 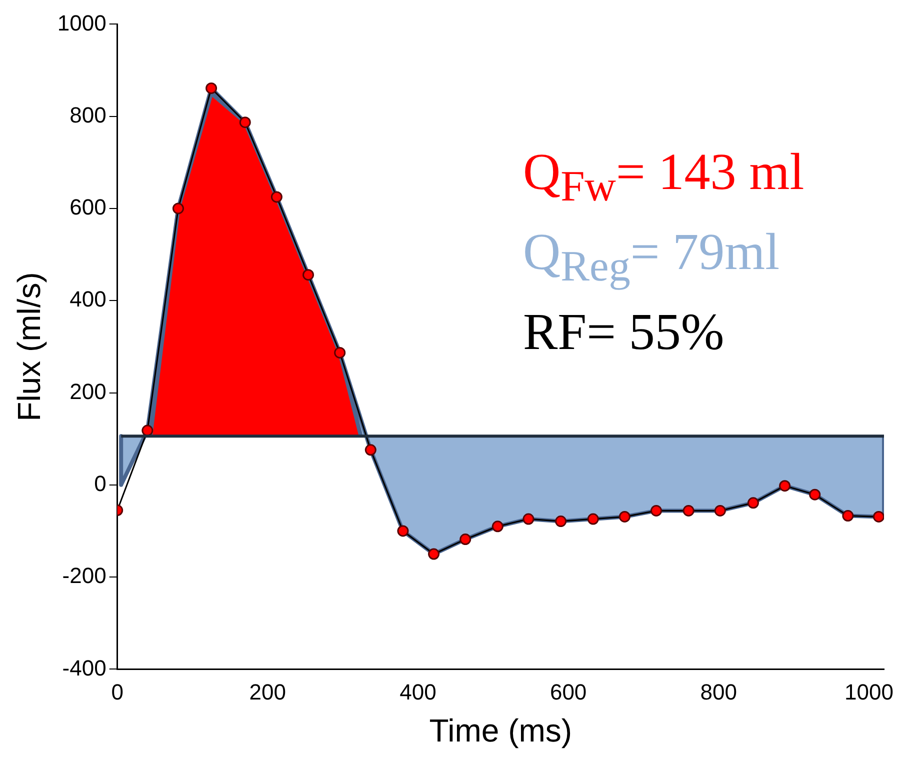 I want to click on x-tick-label: 400, so click(x=418, y=691).